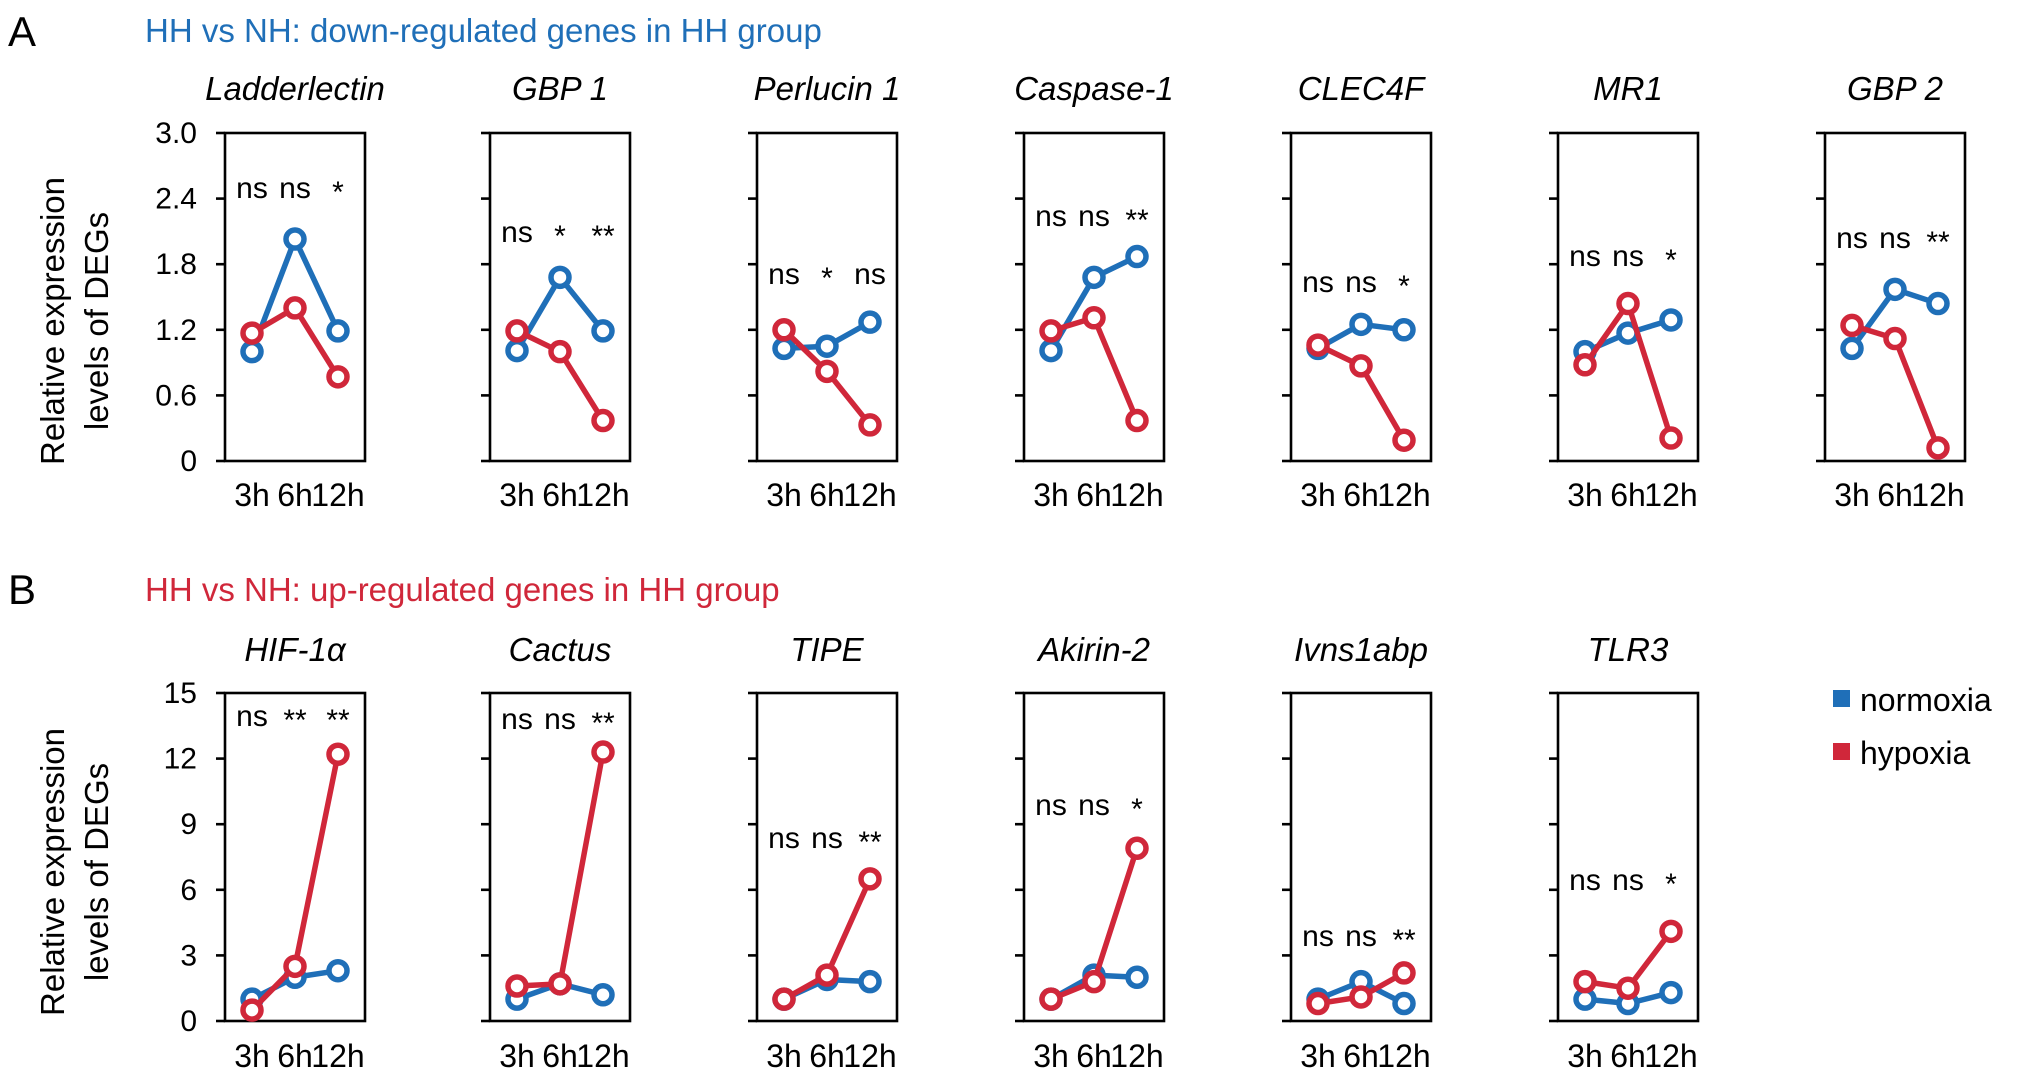 The height and width of the screenshot is (1073, 2023). What do you see at coordinates (561, 870) in the screenshot?
I see `hypoxia-line` at bounding box center [561, 870].